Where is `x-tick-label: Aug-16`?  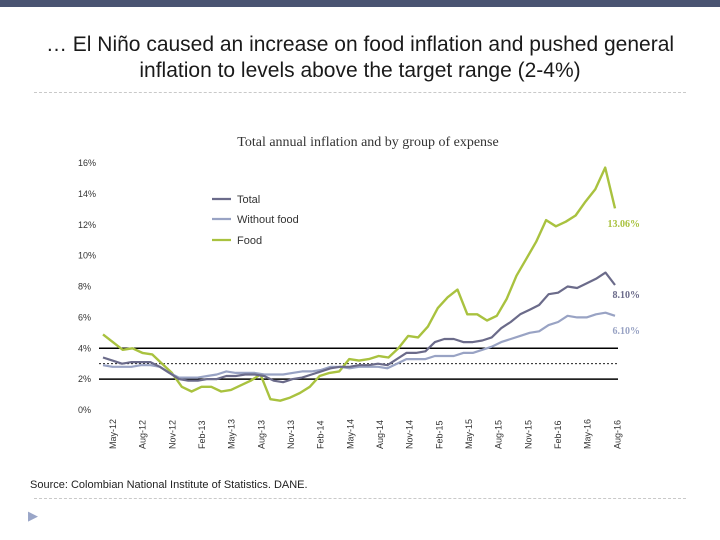
x-tick-label: Aug-16 is located at coordinates (617, 434).